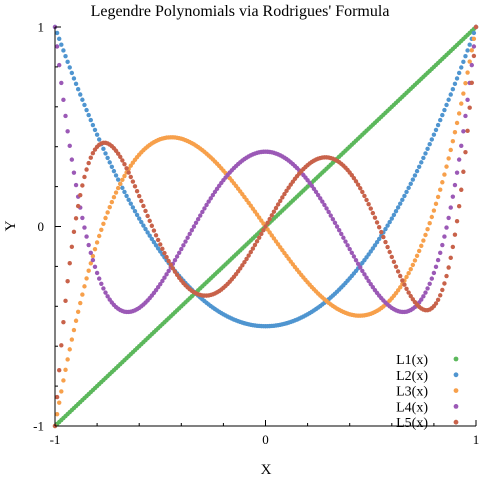 This screenshot has width=480, height=480. What do you see at coordinates (427, 392) in the screenshot?
I see `legend-item-l3-x: L3(x)` at bounding box center [427, 392].